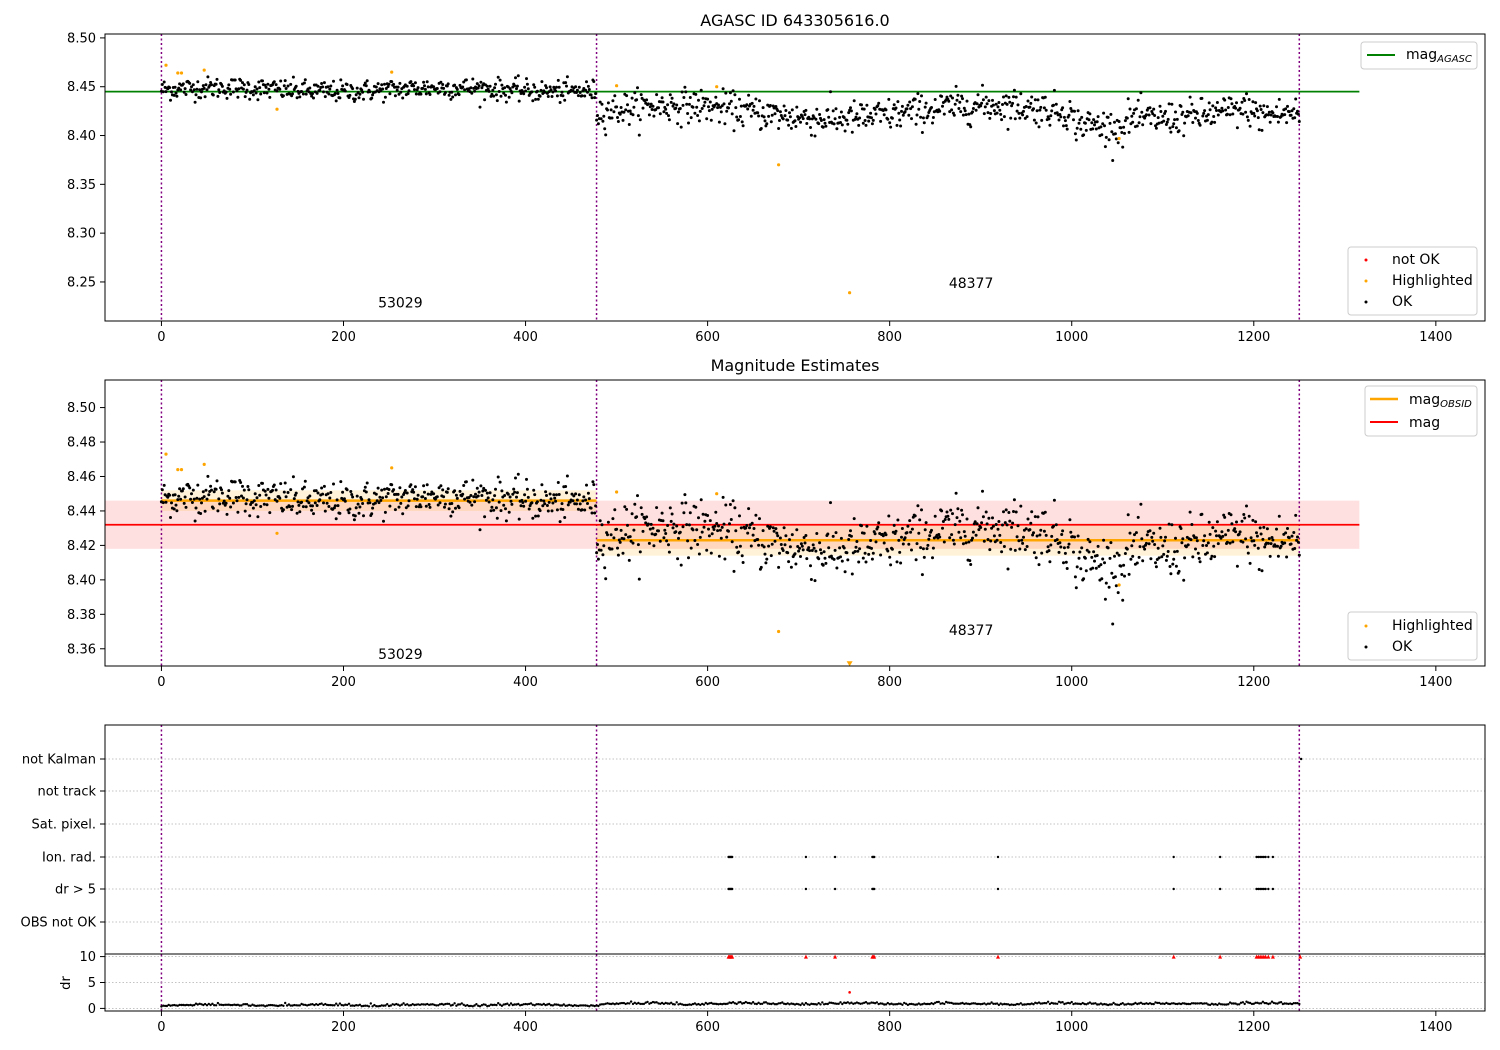  Describe the element at coordinates (1258, 889) in the screenshot. I see `flag-point` at that location.